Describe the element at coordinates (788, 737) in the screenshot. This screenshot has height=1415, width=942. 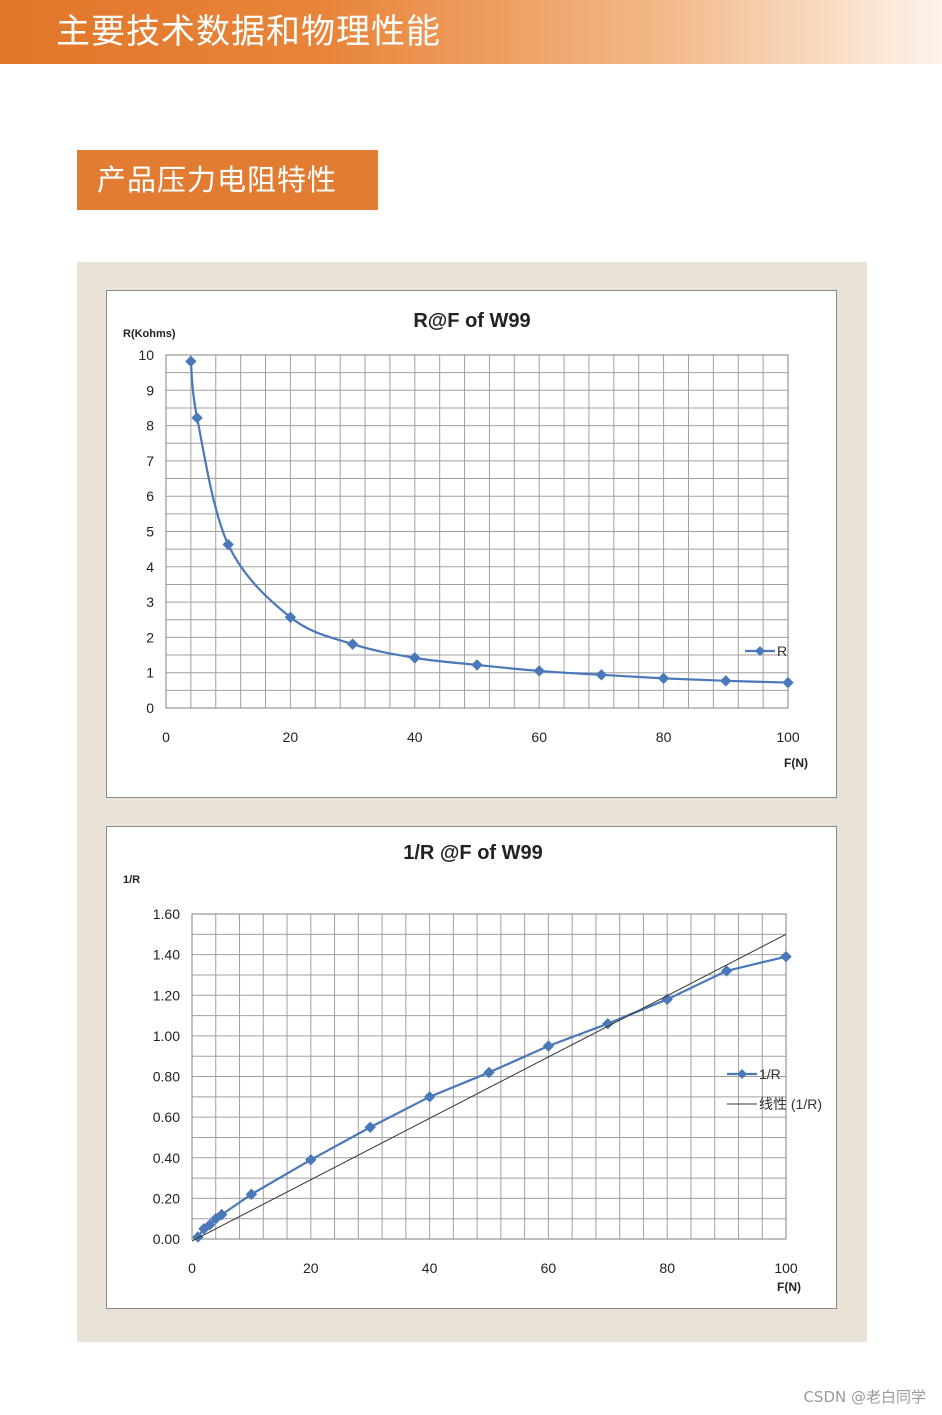
I see `chart1-x-tick-label: 100` at that location.